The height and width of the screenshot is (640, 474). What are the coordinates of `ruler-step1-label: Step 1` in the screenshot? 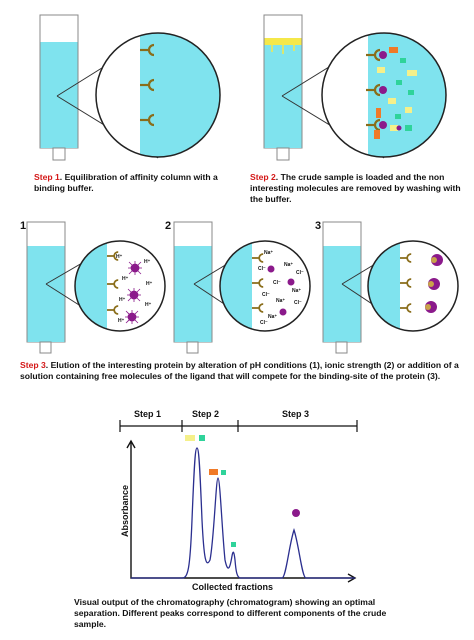 It's located at (148, 414).